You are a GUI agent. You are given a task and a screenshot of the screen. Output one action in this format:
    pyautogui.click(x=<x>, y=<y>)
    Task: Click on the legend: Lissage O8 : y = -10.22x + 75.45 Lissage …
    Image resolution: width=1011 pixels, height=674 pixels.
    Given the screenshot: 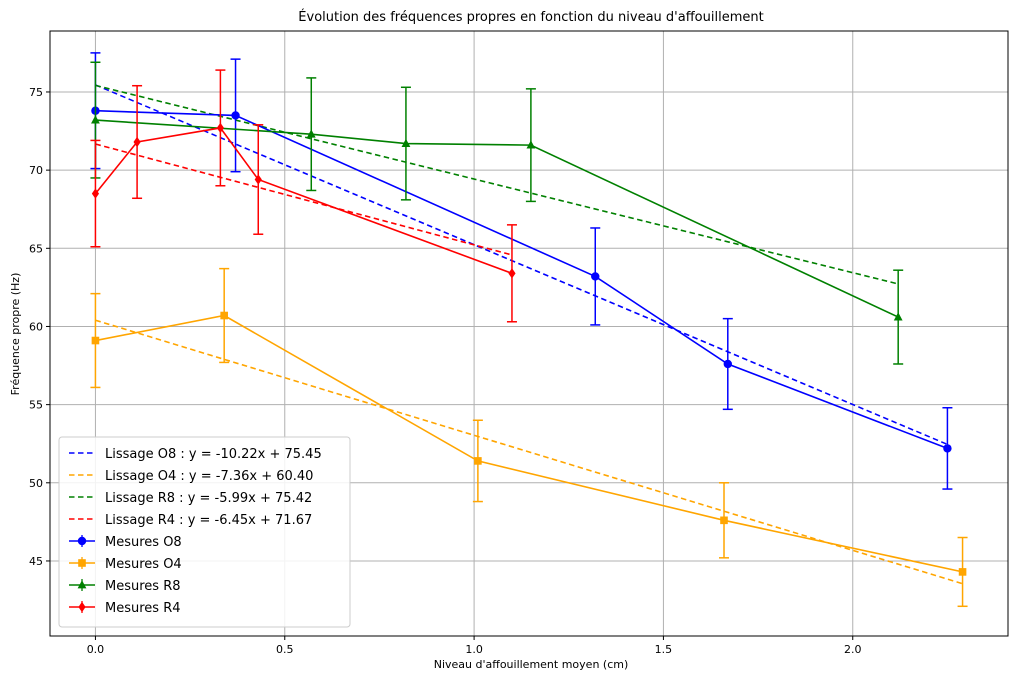 What is the action you would take?
    pyautogui.click(x=204, y=532)
    